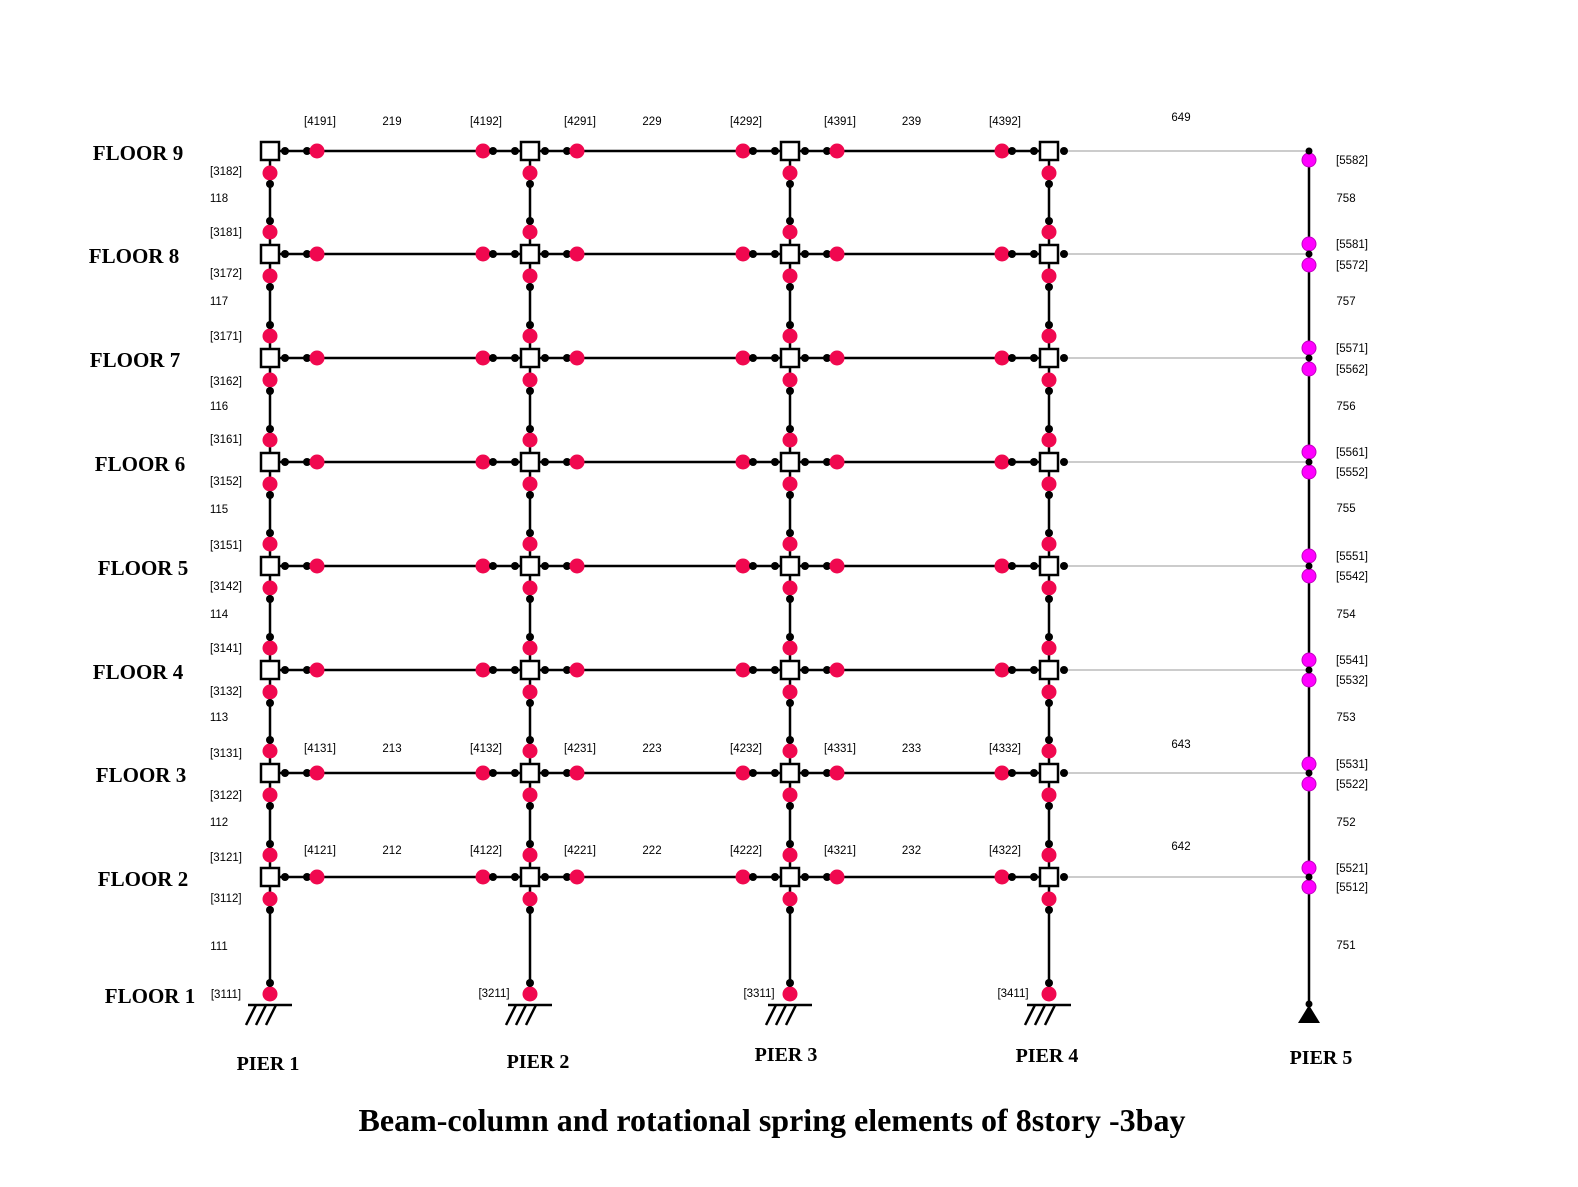 Image resolution: width=1578 pixels, height=1187 pixels. Describe the element at coordinates (493, 994) in the screenshot. I see `base-spring-label: [3211]` at that location.